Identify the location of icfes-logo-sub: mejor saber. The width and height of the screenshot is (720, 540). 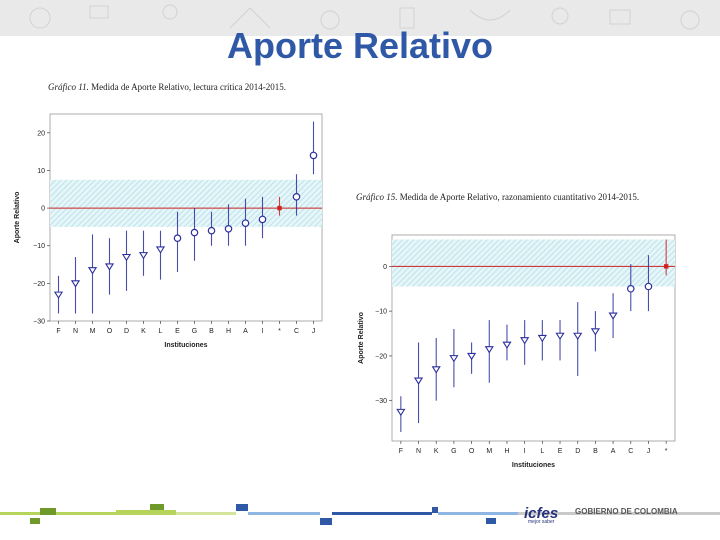
(541, 522).